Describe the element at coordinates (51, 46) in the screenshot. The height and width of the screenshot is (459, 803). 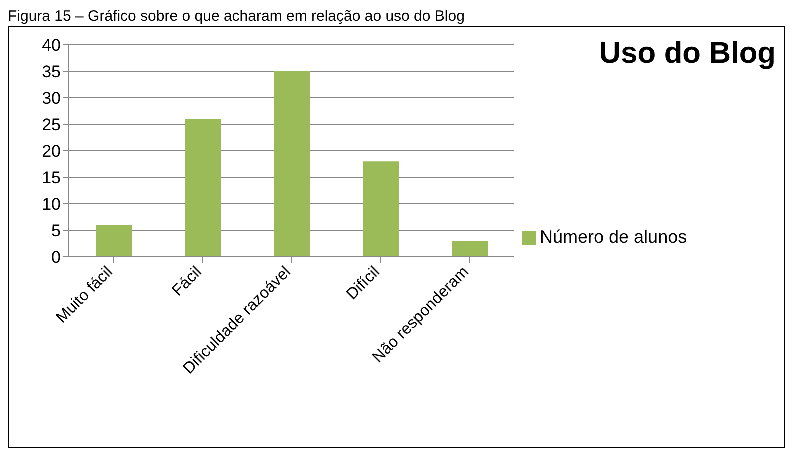
I see `y-tick-label: 40` at that location.